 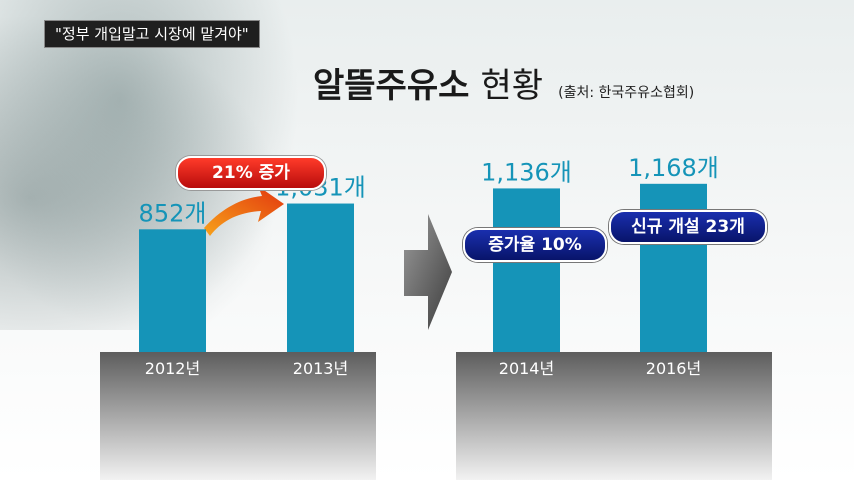 I want to click on category-label-0: 2012년, so click(x=172, y=368).